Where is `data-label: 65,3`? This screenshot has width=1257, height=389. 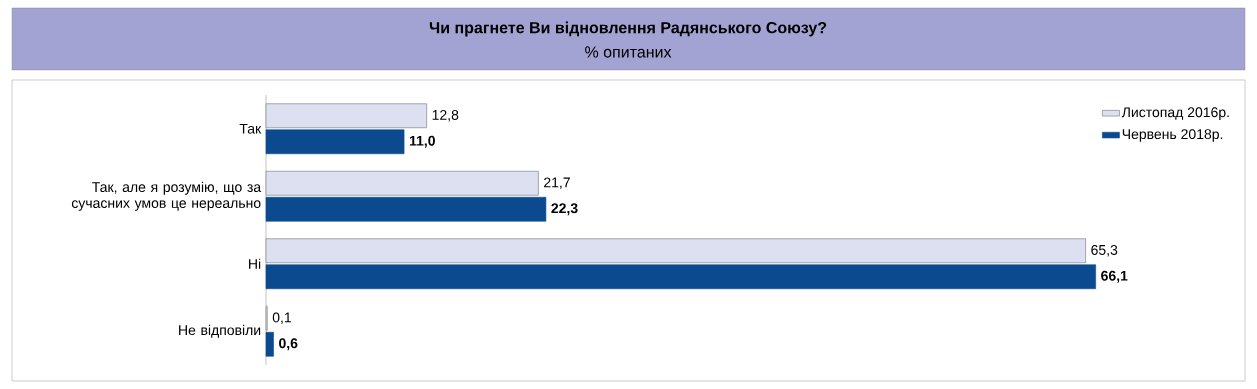 data-label: 65,3 is located at coordinates (1104, 250).